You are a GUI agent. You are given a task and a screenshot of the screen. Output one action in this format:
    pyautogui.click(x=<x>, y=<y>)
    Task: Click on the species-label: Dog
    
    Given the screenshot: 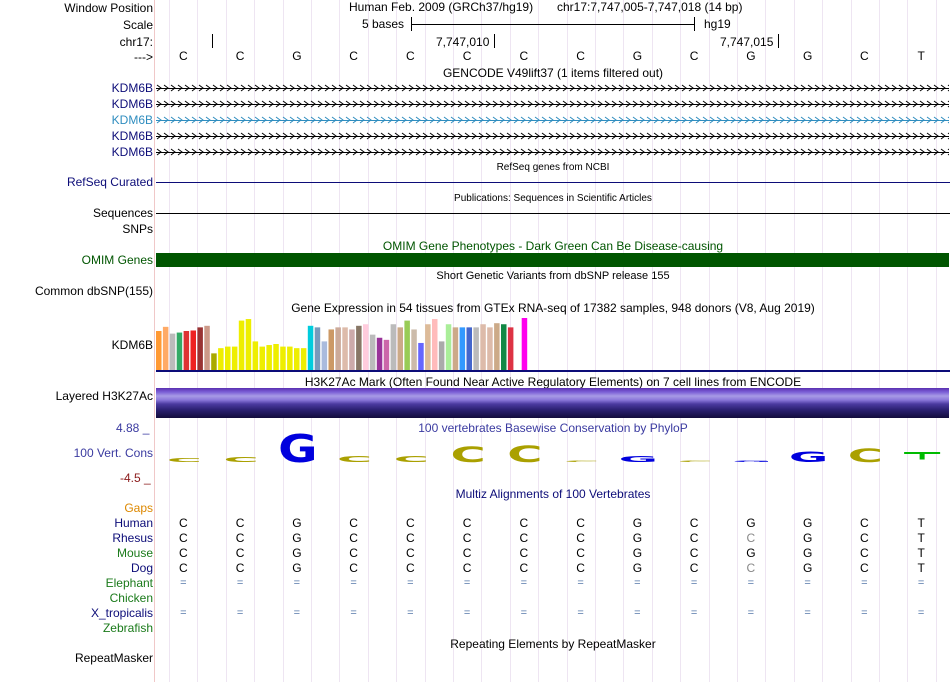 What is the action you would take?
    pyautogui.click(x=141, y=568)
    